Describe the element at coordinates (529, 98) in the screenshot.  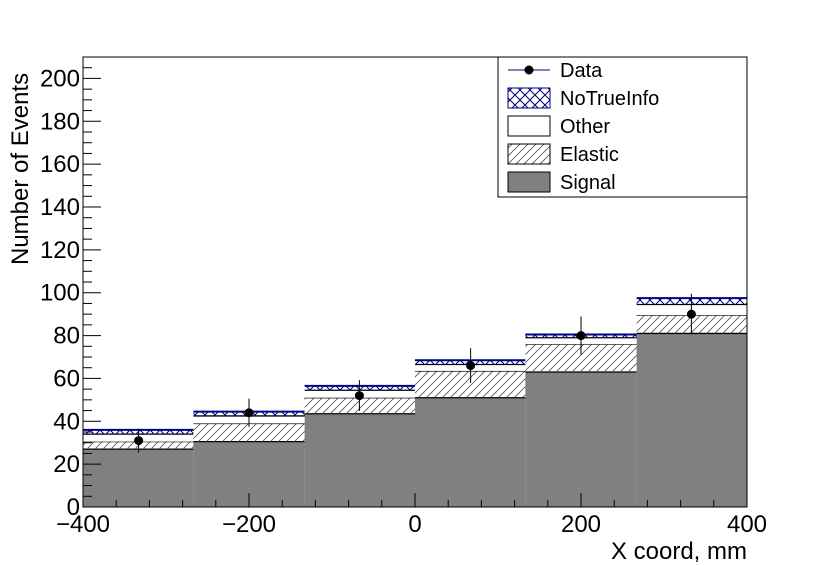
I see `legend-swatch-notrueinfo` at that location.